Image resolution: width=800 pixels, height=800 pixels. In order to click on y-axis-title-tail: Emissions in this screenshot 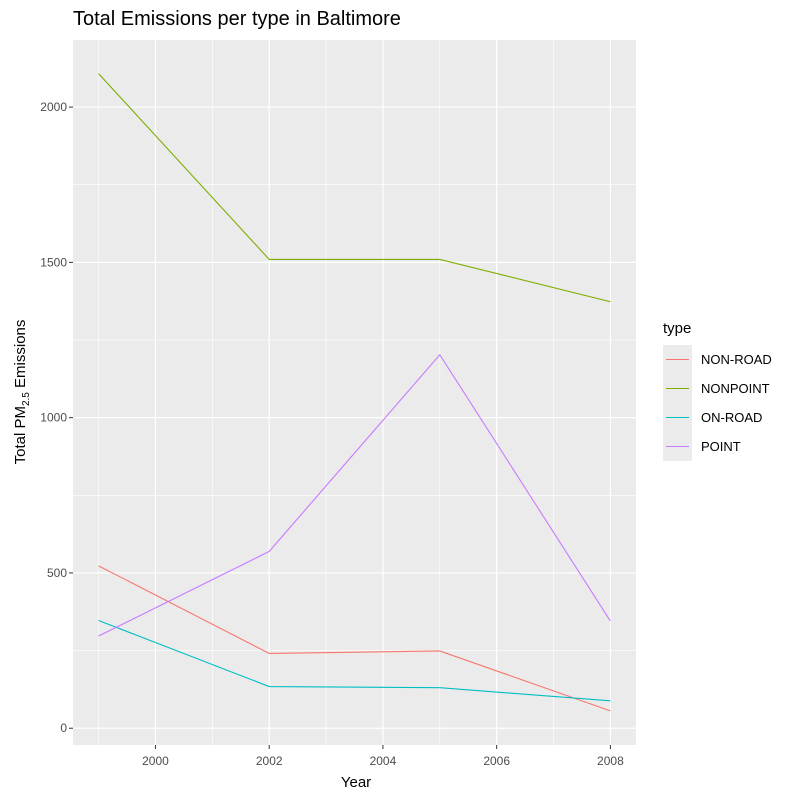, I will do `click(20, 356)`.